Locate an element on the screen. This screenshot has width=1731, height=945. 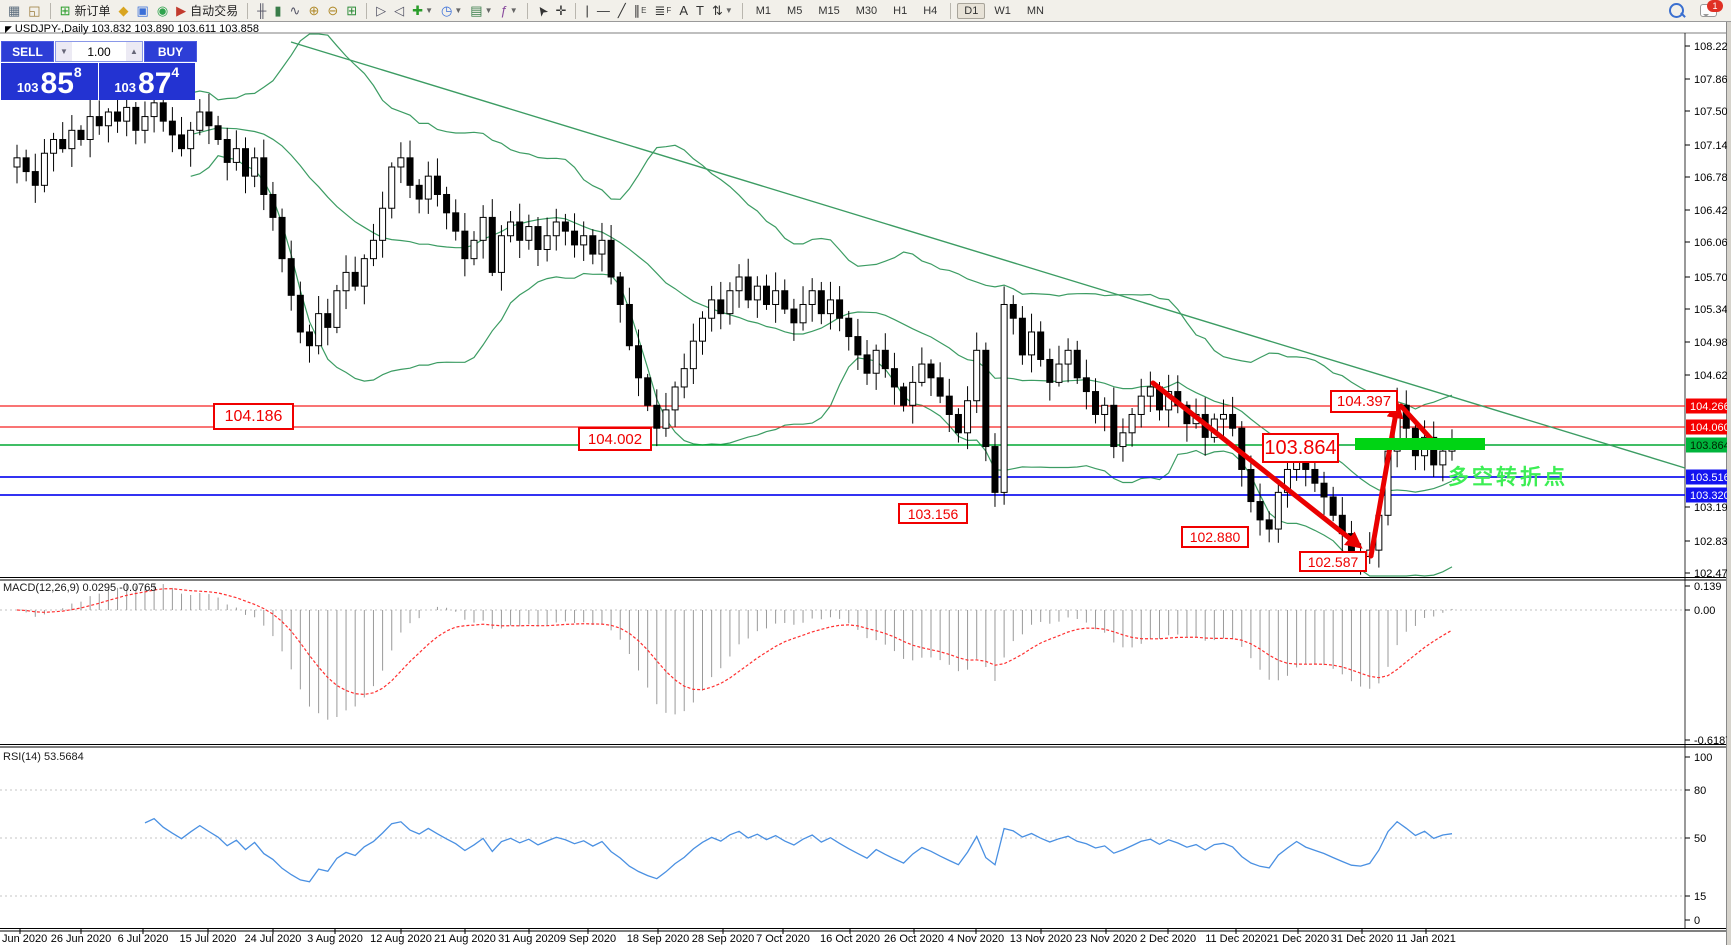
new-chart-icon: ▦ is located at coordinates (14, 10).